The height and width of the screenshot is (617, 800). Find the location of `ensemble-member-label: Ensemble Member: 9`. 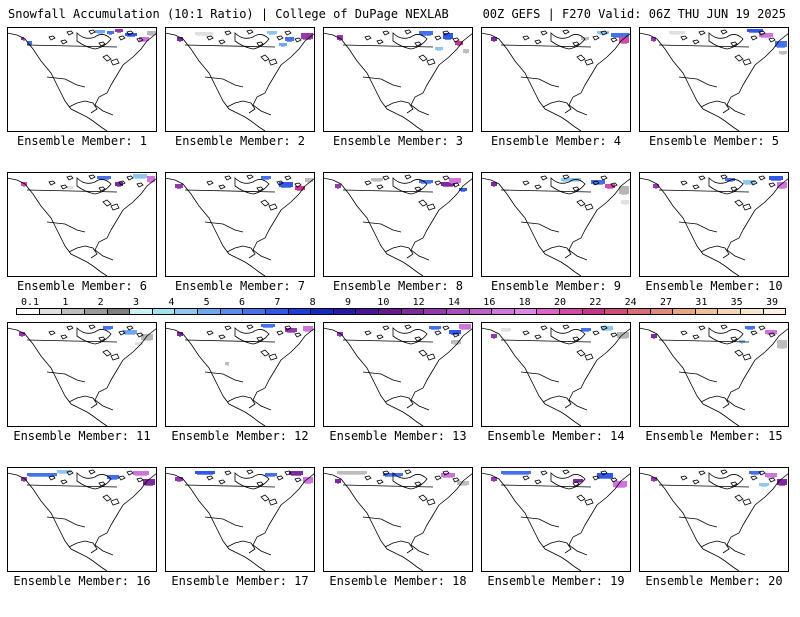

ensemble-member-label: Ensemble Member: 9 is located at coordinates (556, 286).